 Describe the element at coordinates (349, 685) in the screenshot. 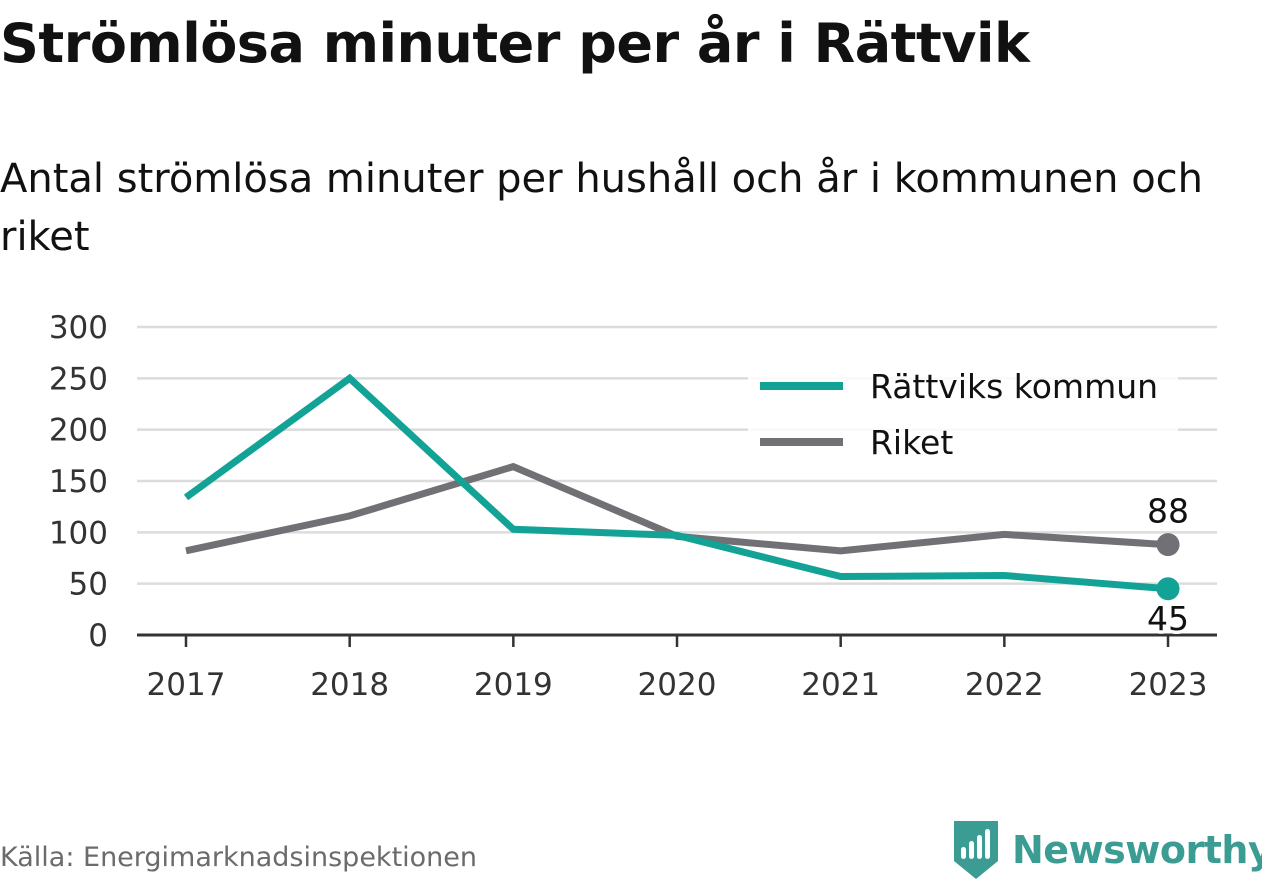

I see `x-tick-label: 2018` at that location.